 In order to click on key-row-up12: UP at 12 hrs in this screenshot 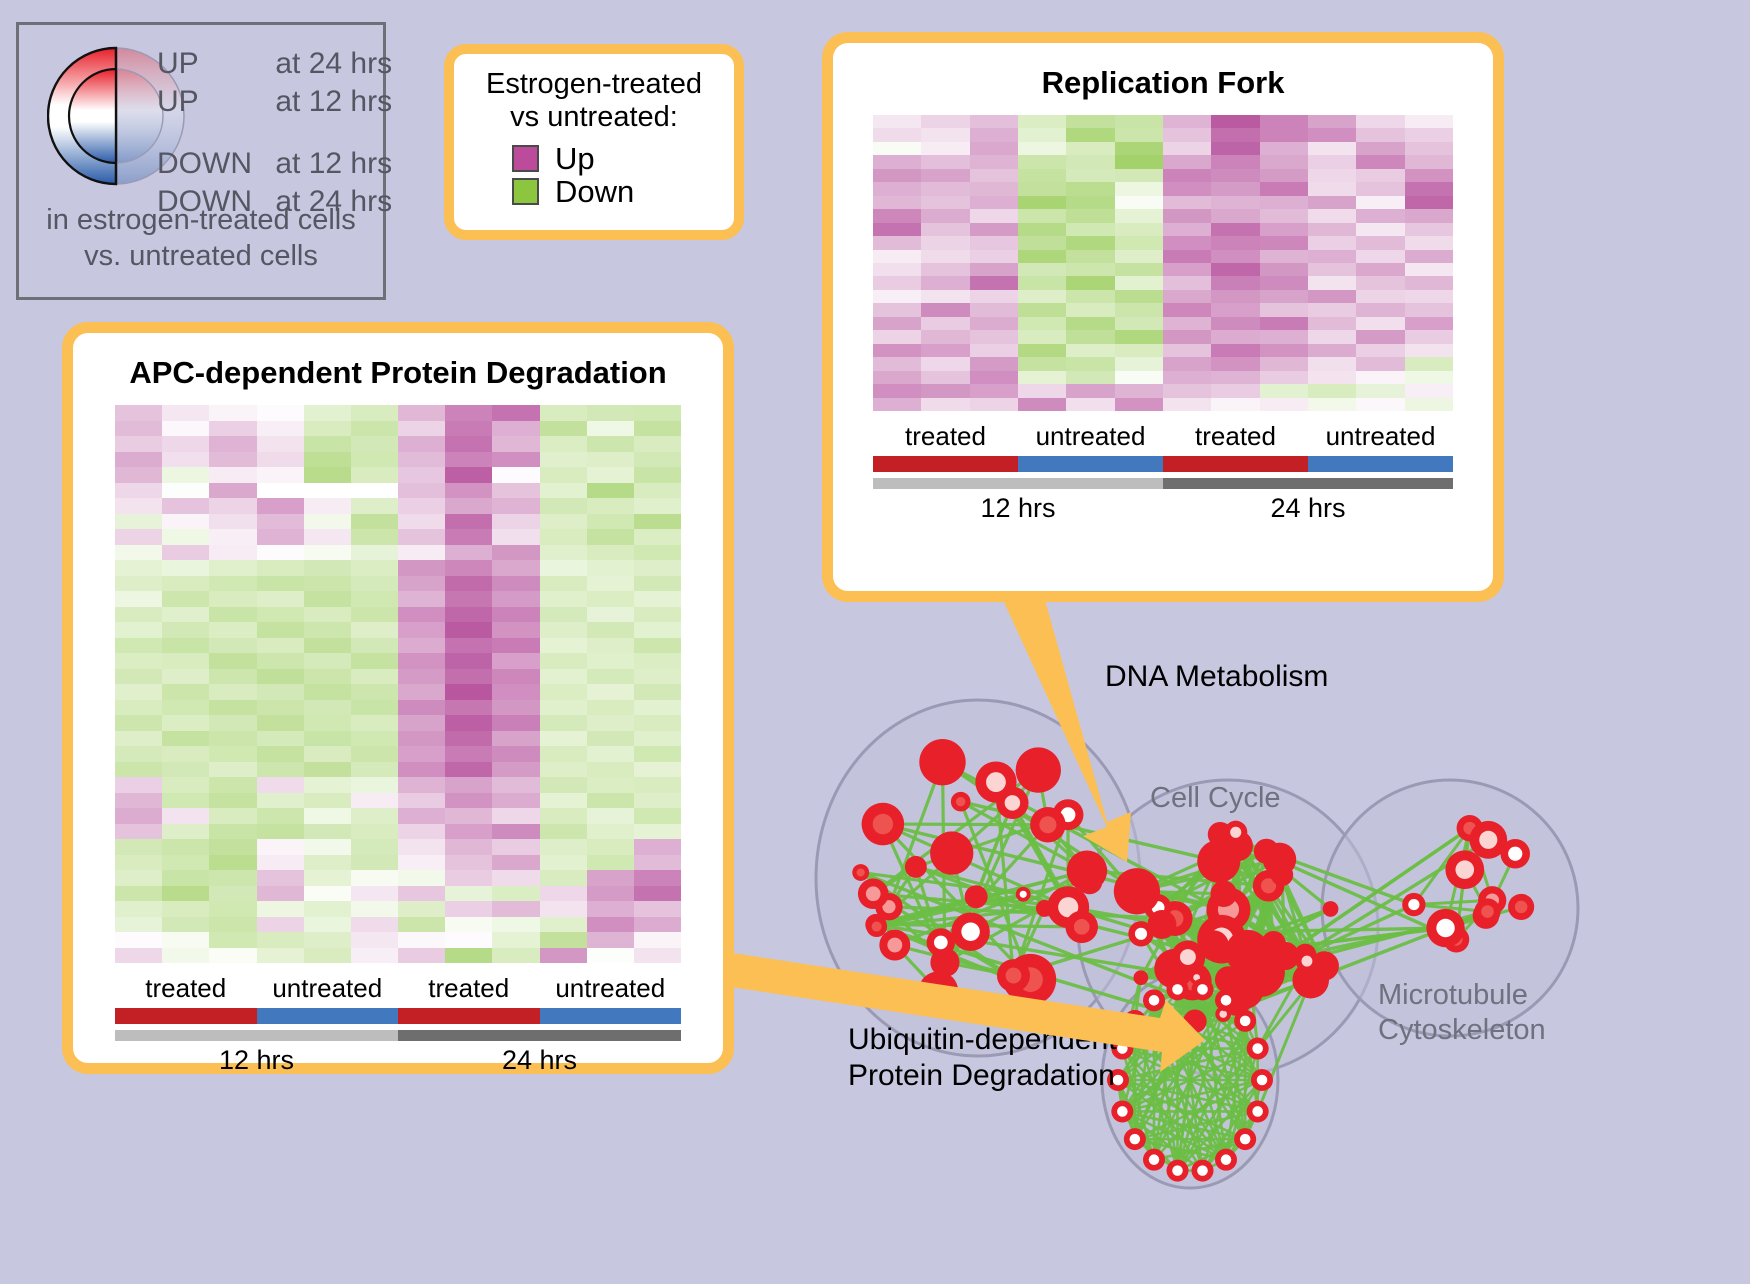, I will do `click(274, 102)`.